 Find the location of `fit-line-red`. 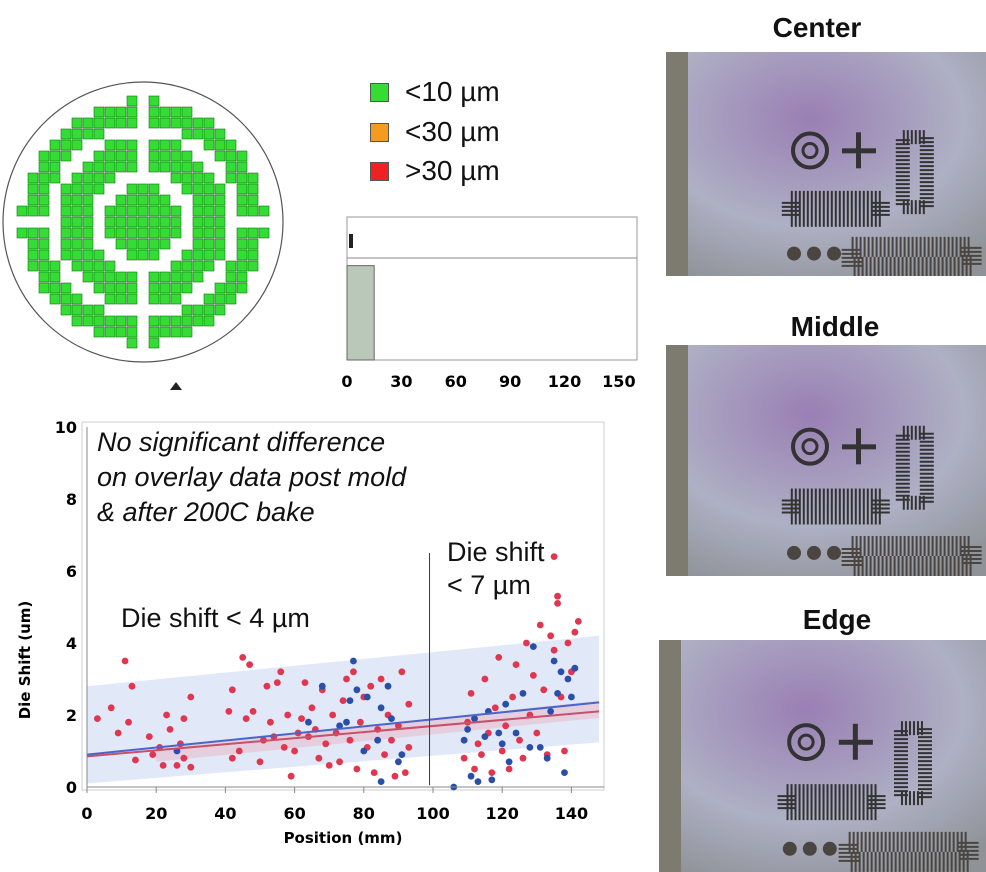

fit-line-red is located at coordinates (343, 734).